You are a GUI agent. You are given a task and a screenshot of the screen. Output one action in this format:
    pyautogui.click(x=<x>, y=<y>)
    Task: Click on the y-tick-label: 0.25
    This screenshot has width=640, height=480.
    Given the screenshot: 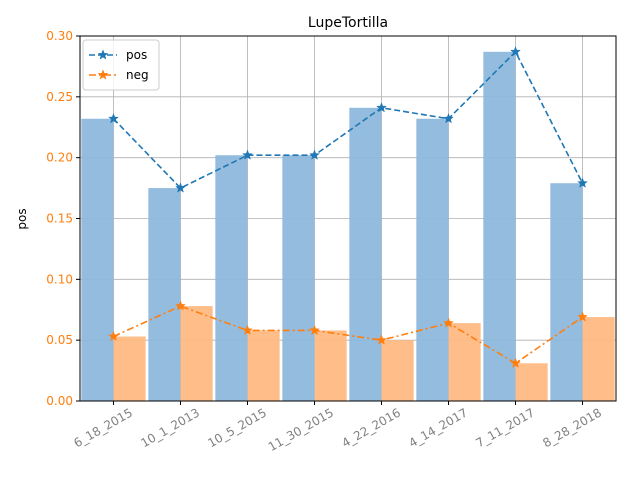 What is the action you would take?
    pyautogui.click(x=59, y=97)
    